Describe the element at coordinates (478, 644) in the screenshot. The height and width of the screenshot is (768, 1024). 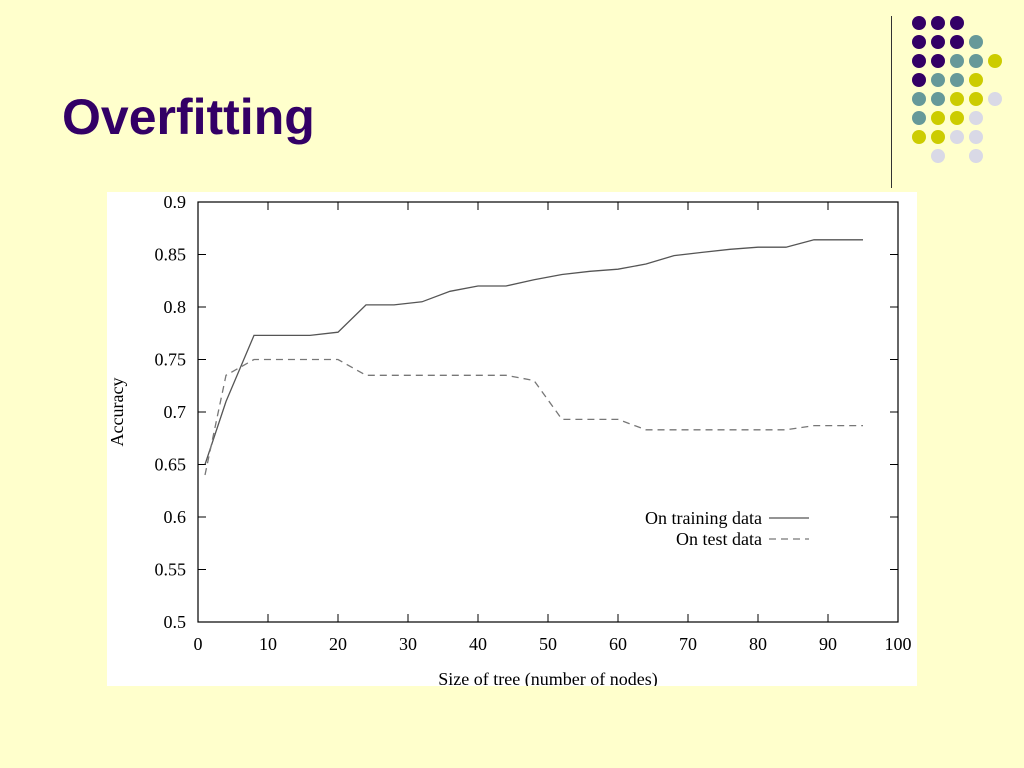
I see `x-tick-label: 40` at that location.